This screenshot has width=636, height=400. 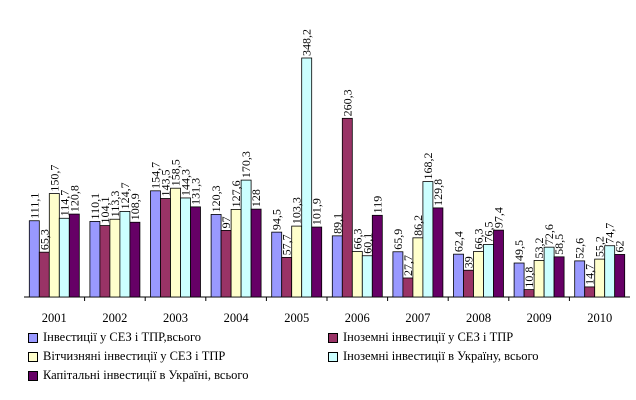 What do you see at coordinates (418, 225) in the screenshot?
I see `data-label: 86,2` at bounding box center [418, 225].